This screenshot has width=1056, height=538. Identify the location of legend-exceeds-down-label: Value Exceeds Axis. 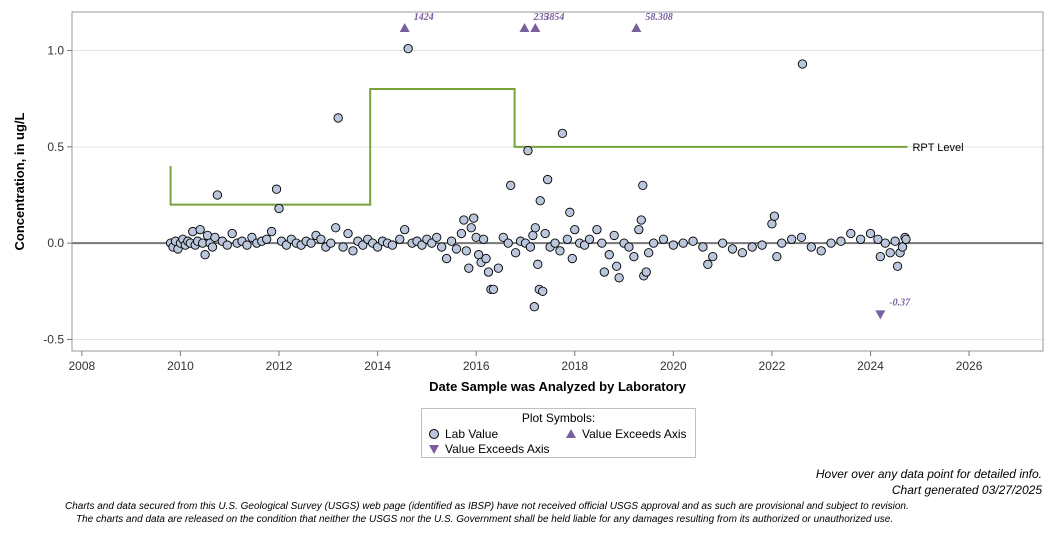
(497, 449).